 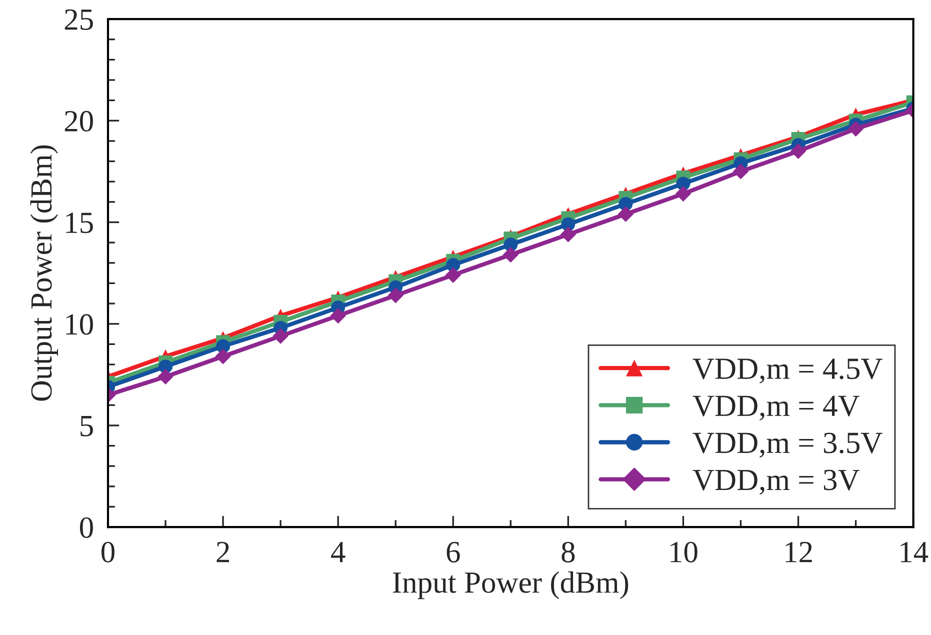 I want to click on legend-label: VDD,m = 4V, so click(x=776, y=408).